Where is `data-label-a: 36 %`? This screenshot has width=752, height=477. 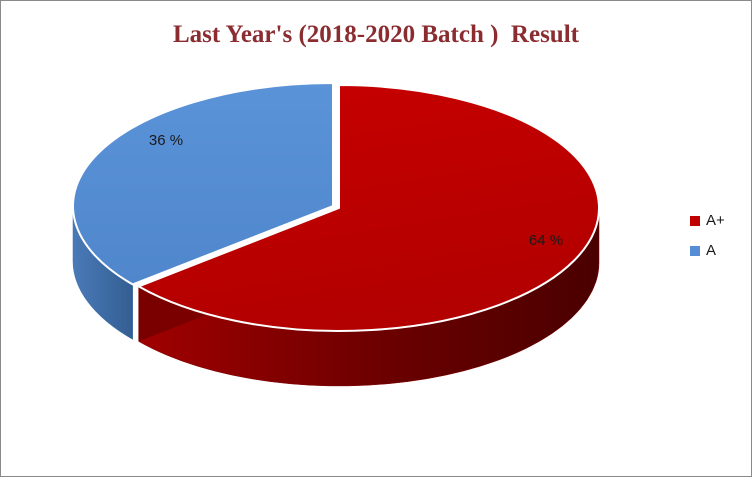 data-label-a: 36 % is located at coordinates (166, 140).